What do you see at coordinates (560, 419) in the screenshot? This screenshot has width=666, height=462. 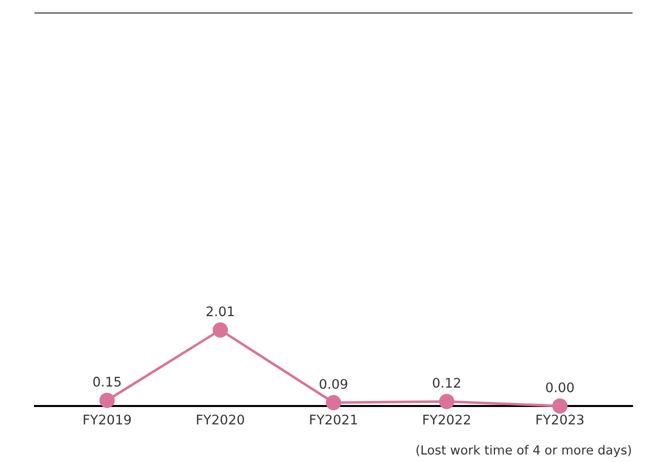 I see `x-tick-label: FY2023` at bounding box center [560, 419].